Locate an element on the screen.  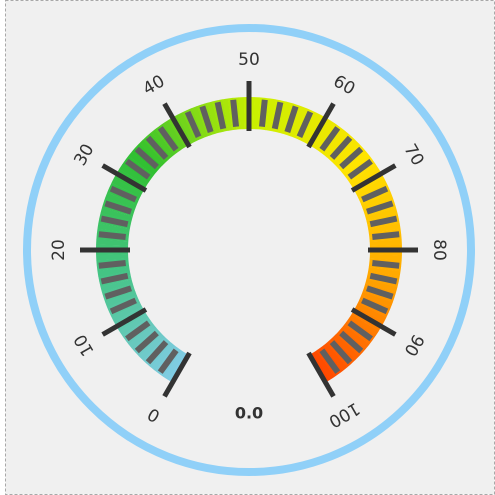
tick-label: 80 is located at coordinates (439, 250).